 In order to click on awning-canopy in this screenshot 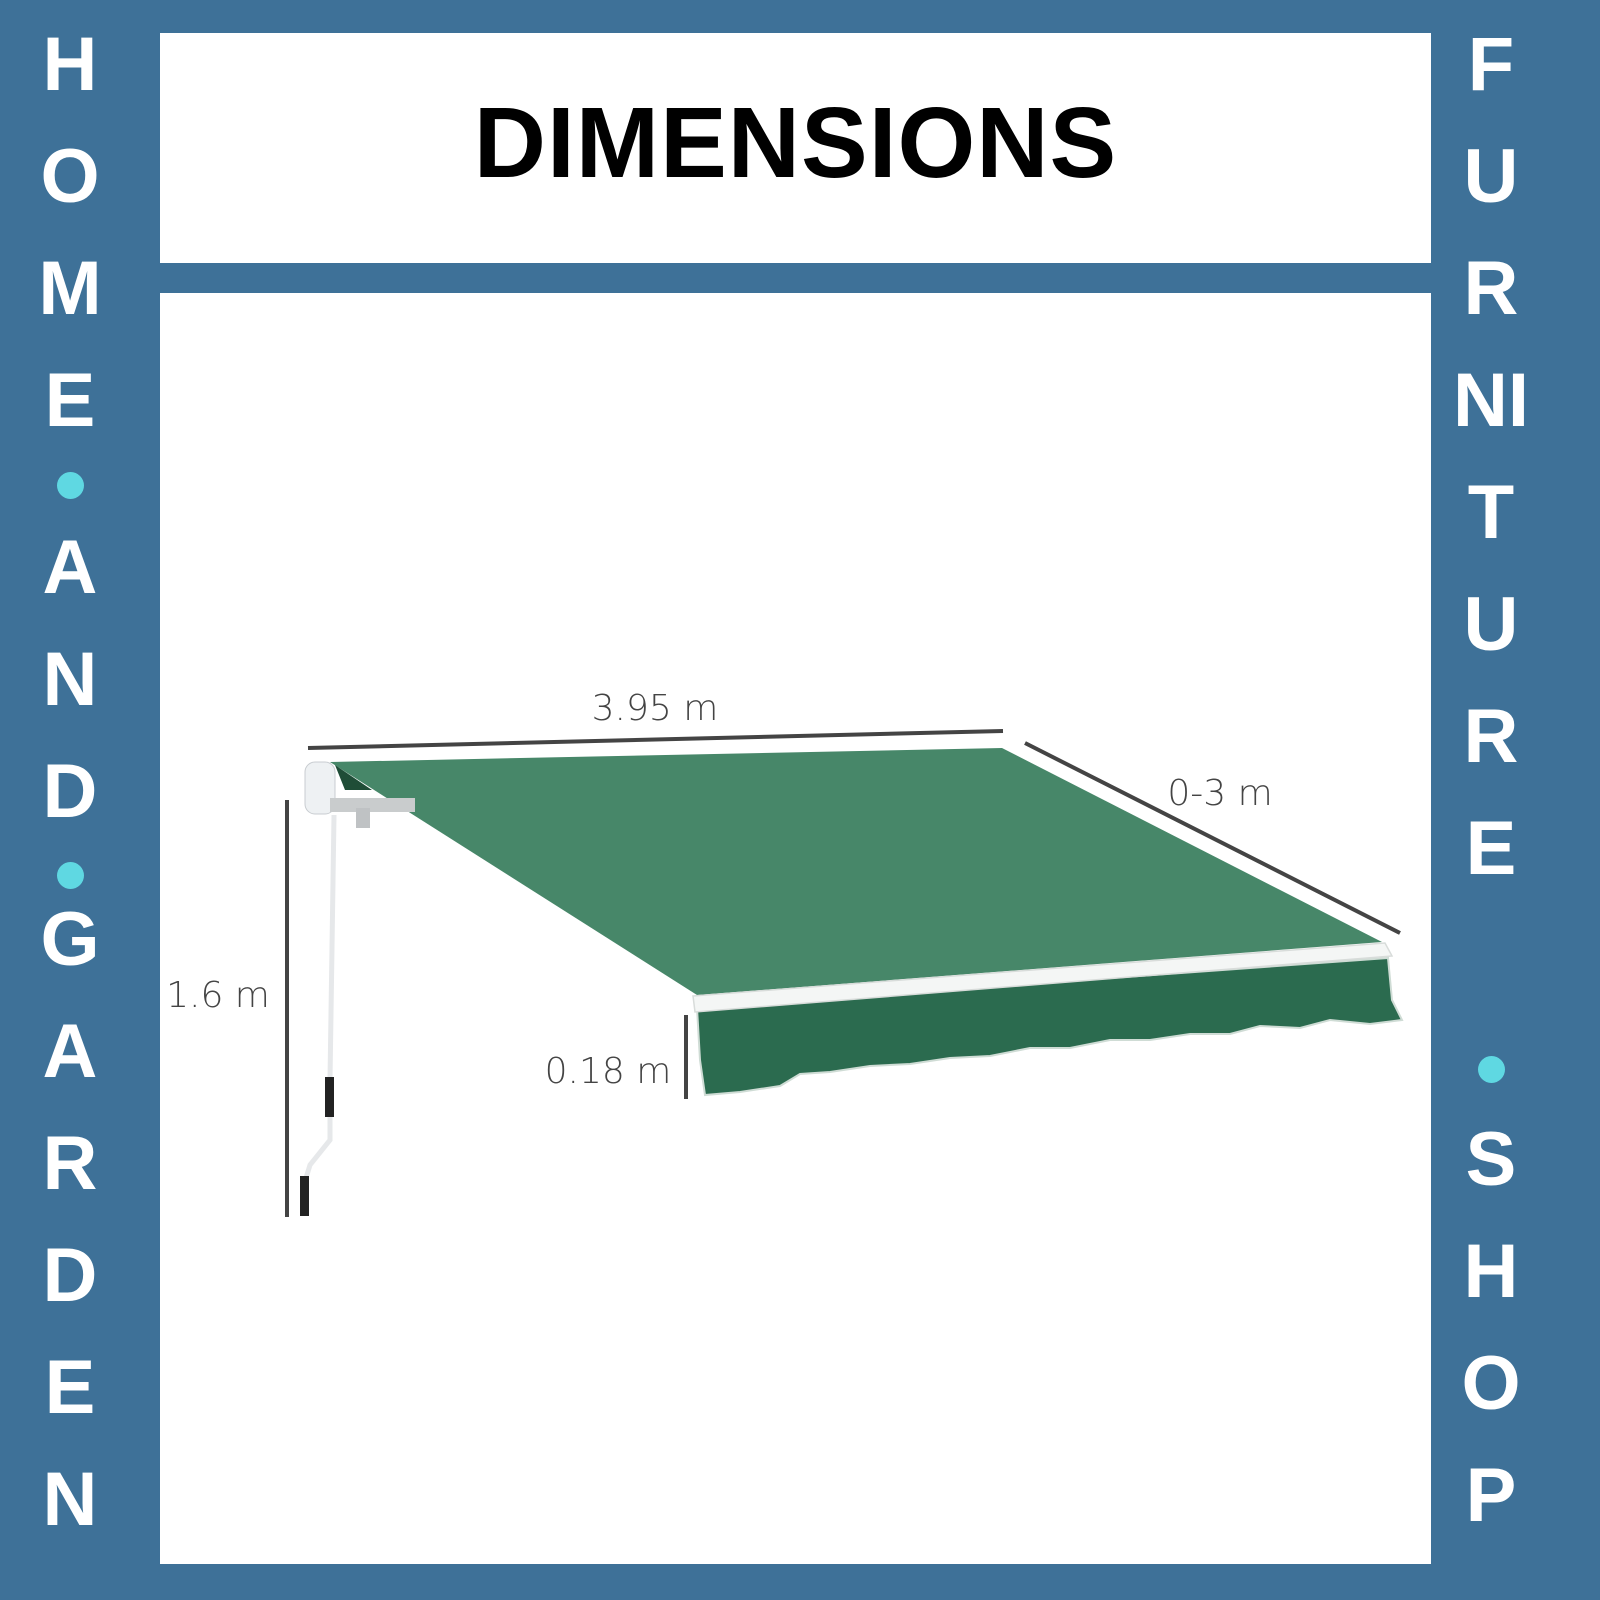, I will do `click(856, 871)`.